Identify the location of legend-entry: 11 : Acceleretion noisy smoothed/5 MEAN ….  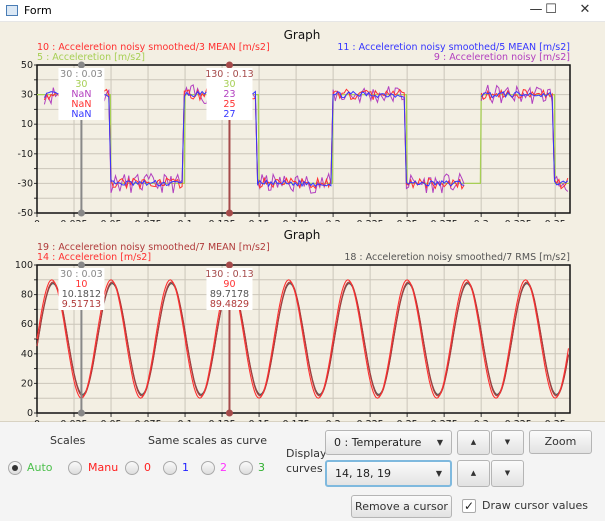
(453, 47).